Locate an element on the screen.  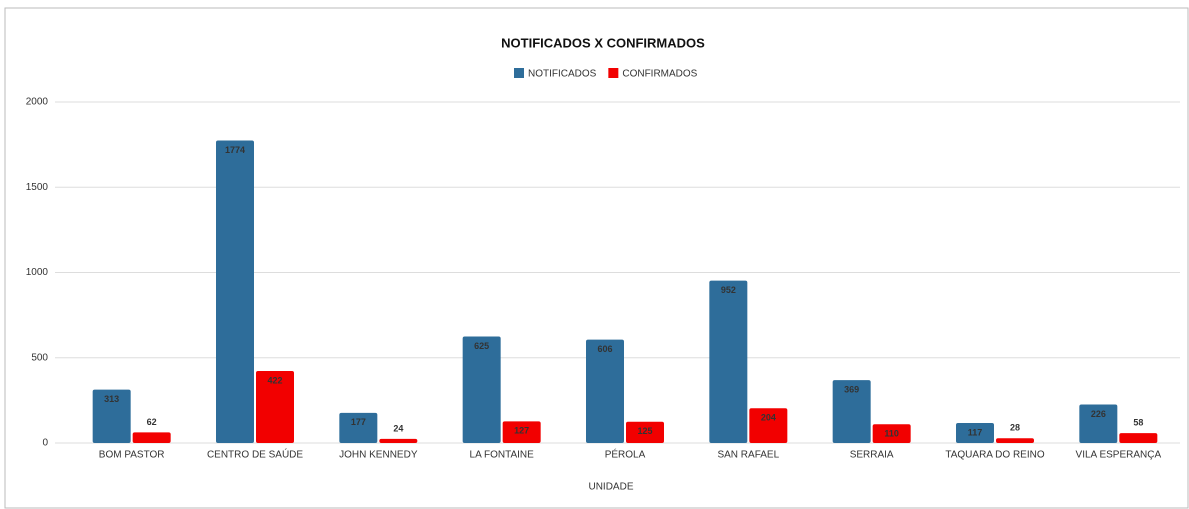
x-tick-label: SAN RAFAEL is located at coordinates (748, 455).